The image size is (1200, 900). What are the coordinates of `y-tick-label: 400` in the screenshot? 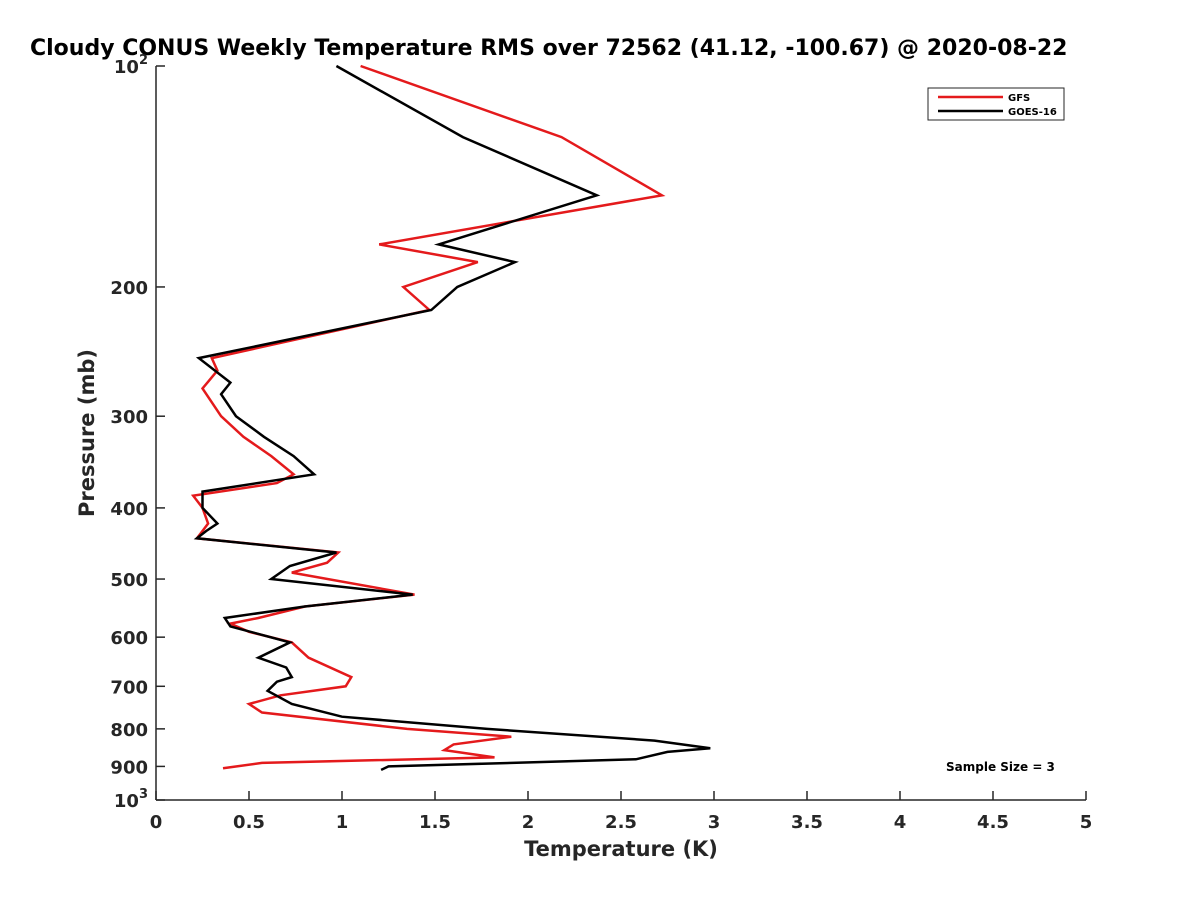 It's located at (129, 509).